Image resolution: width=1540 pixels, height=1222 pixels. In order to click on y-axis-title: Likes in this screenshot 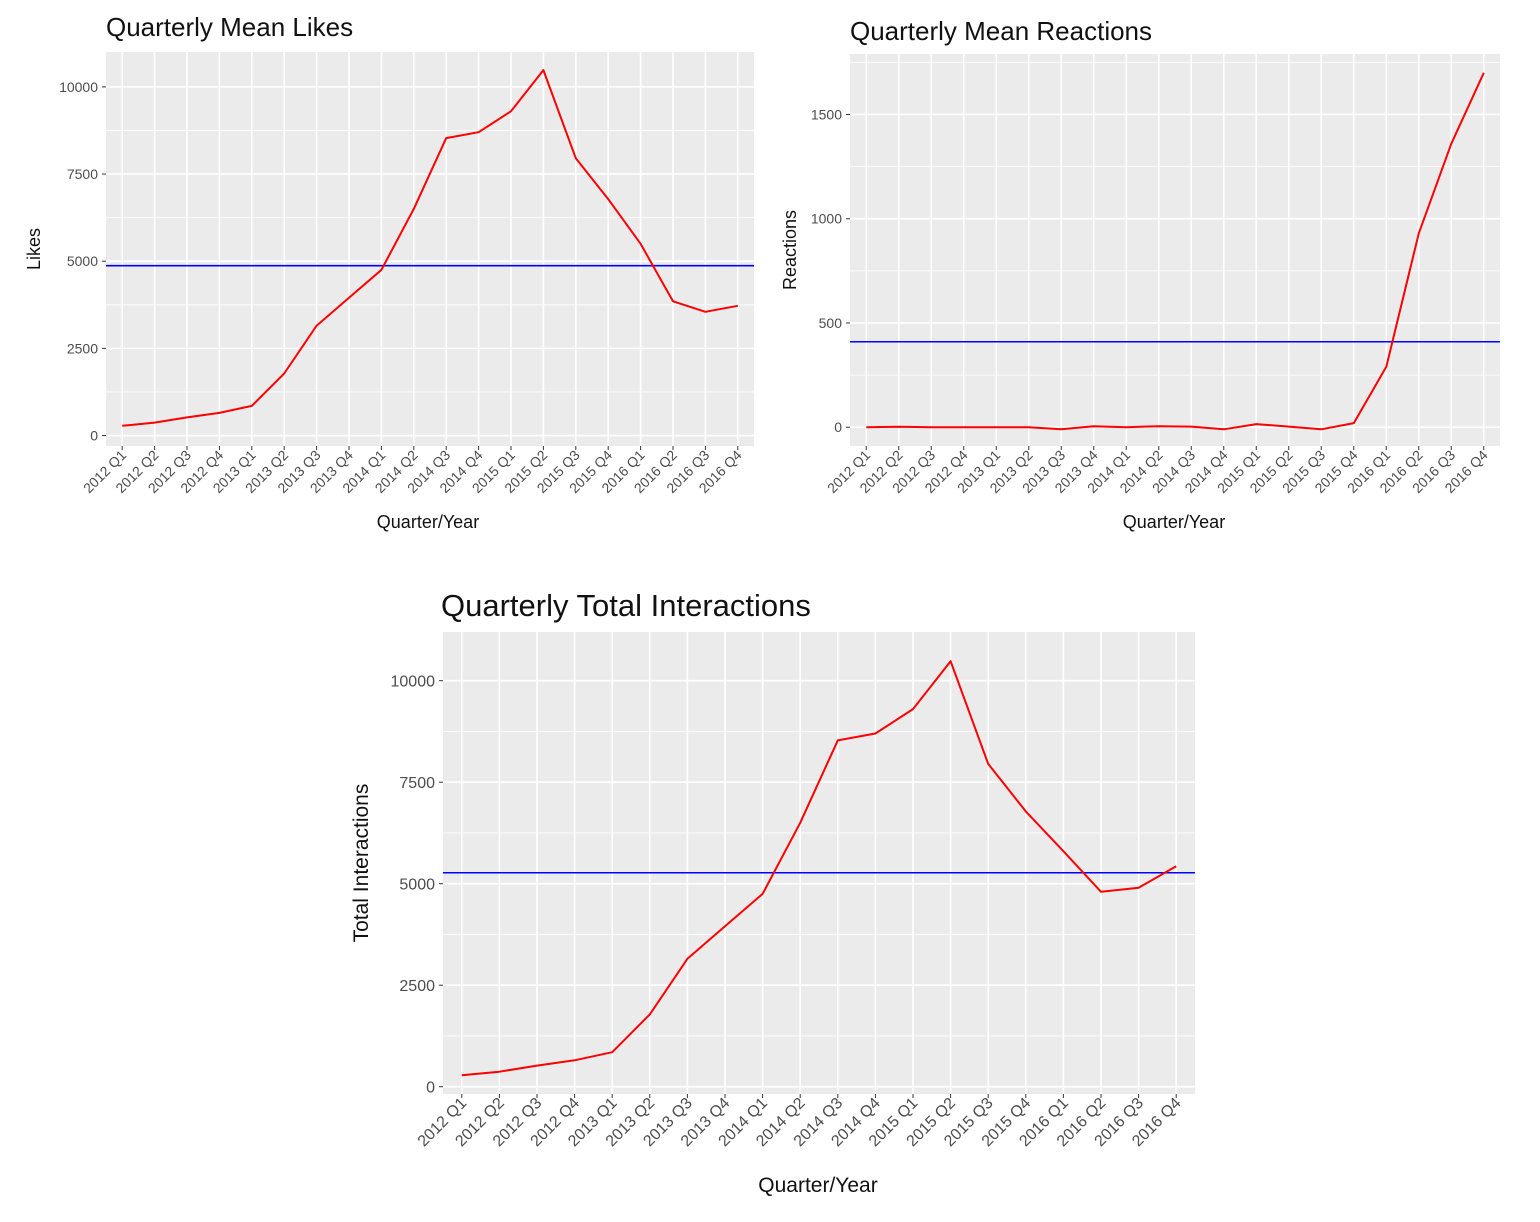, I will do `click(34, 249)`.